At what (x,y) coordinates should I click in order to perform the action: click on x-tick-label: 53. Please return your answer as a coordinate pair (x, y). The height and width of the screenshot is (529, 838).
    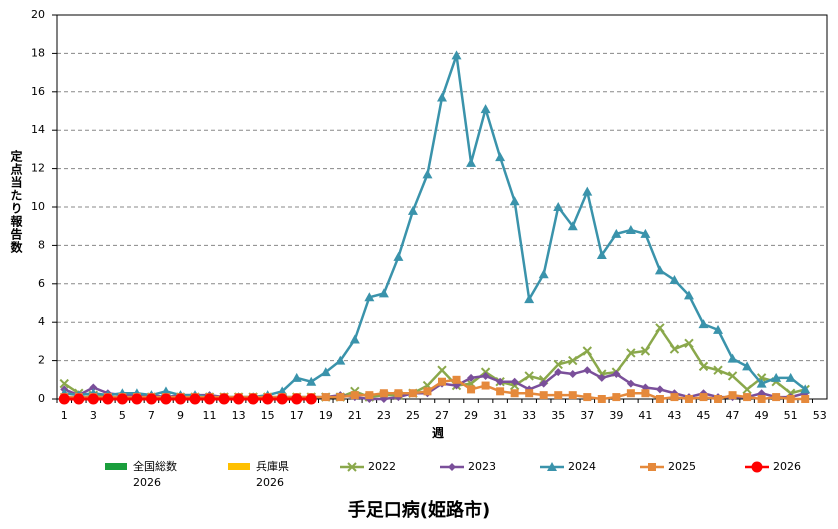
    Looking at the image, I should click on (820, 415).